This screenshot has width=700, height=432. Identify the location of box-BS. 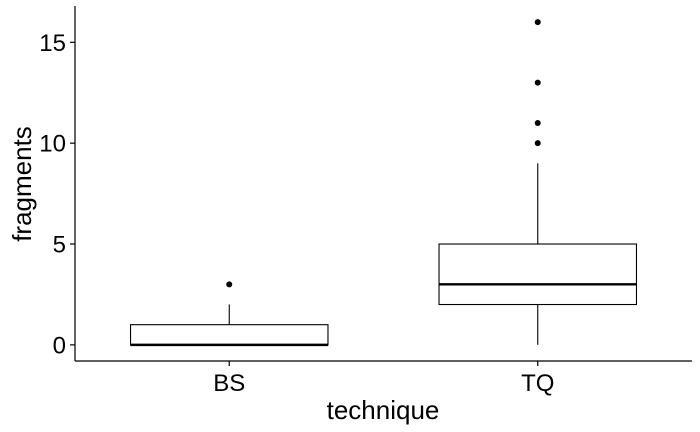
(229, 314).